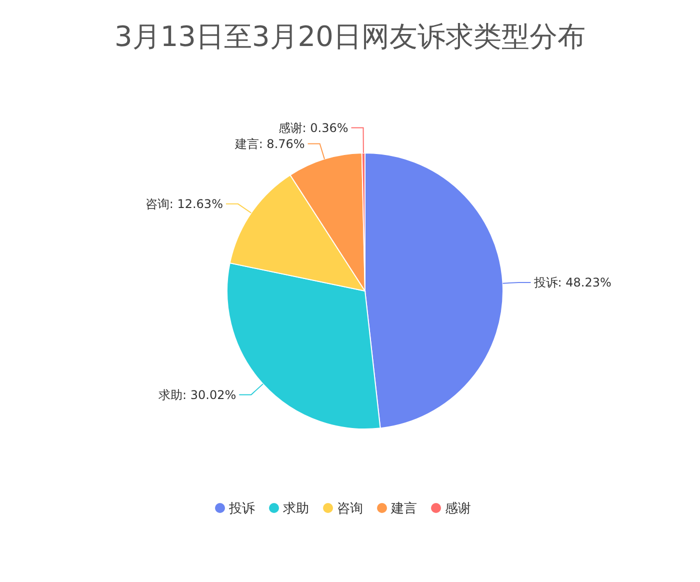  What do you see at coordinates (313, 127) in the screenshot?
I see `data-label: 感谢: 0.36%` at bounding box center [313, 127].